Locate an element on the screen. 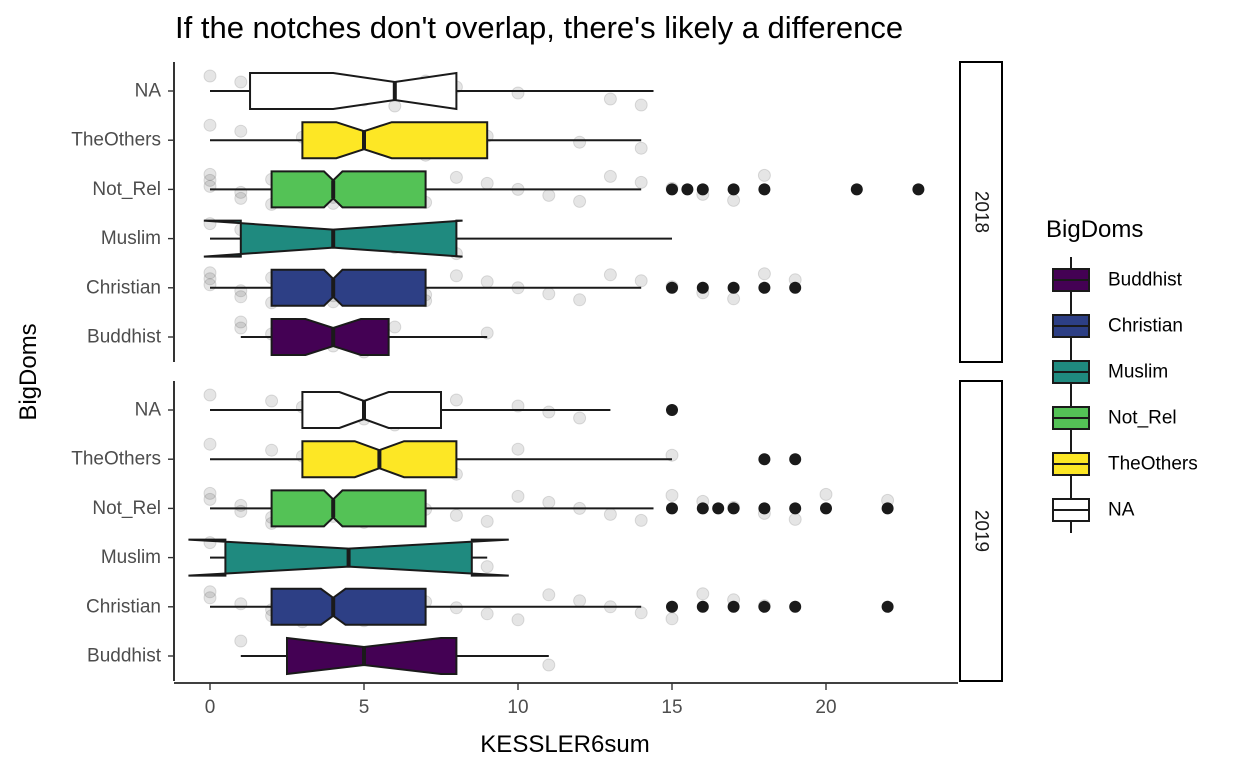 The image size is (1248, 768). legend-item-Not_Rel: Not_Rel is located at coordinates (1114, 418).